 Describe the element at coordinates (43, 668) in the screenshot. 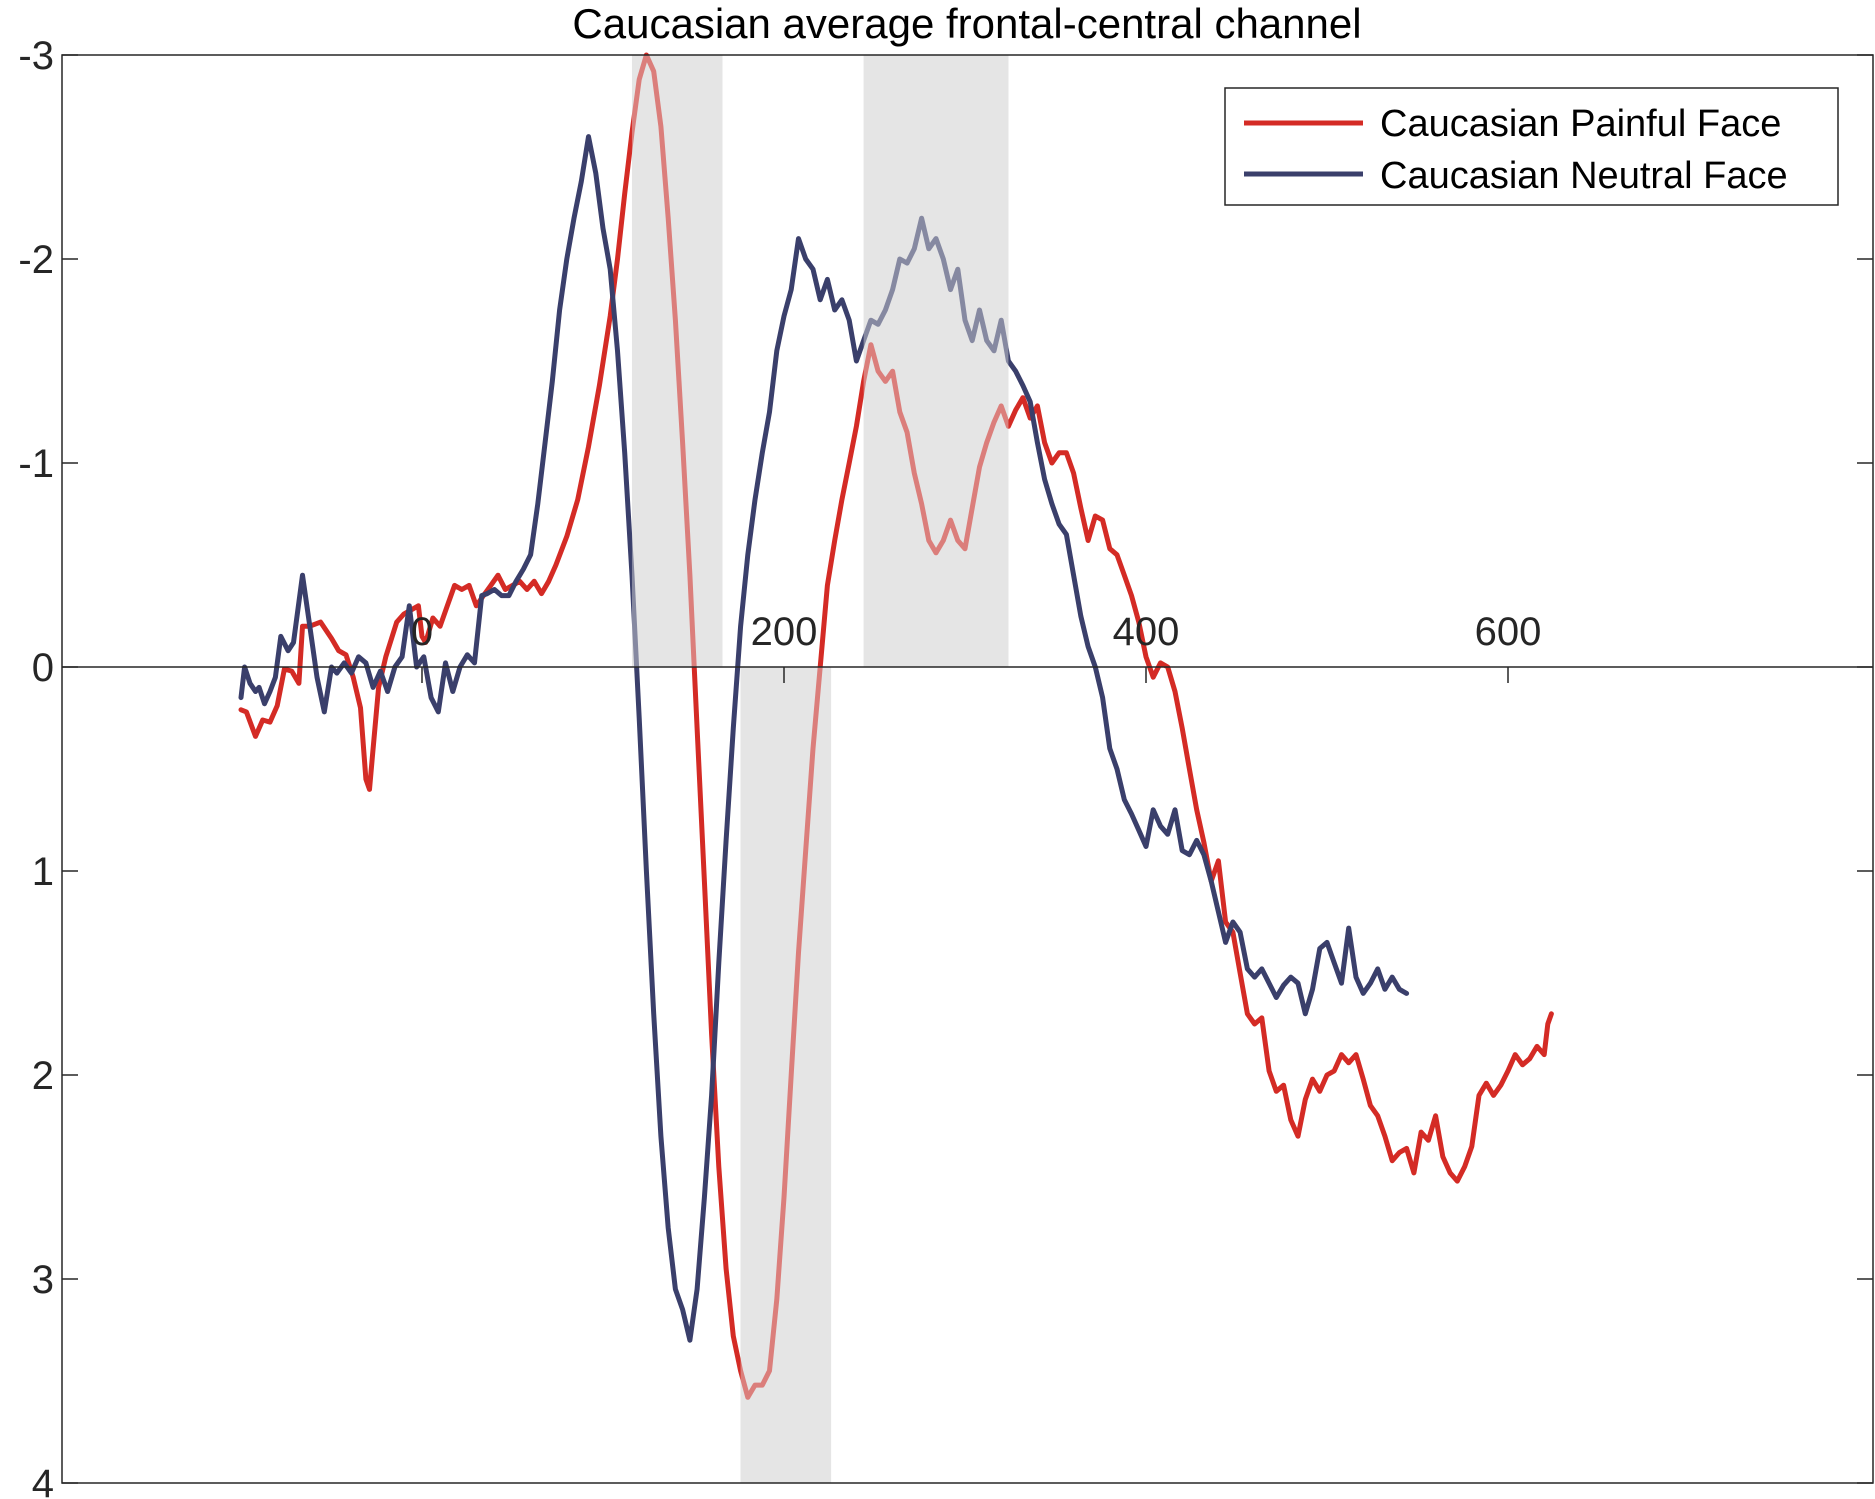

I see `y-tick-label: 0` at that location.